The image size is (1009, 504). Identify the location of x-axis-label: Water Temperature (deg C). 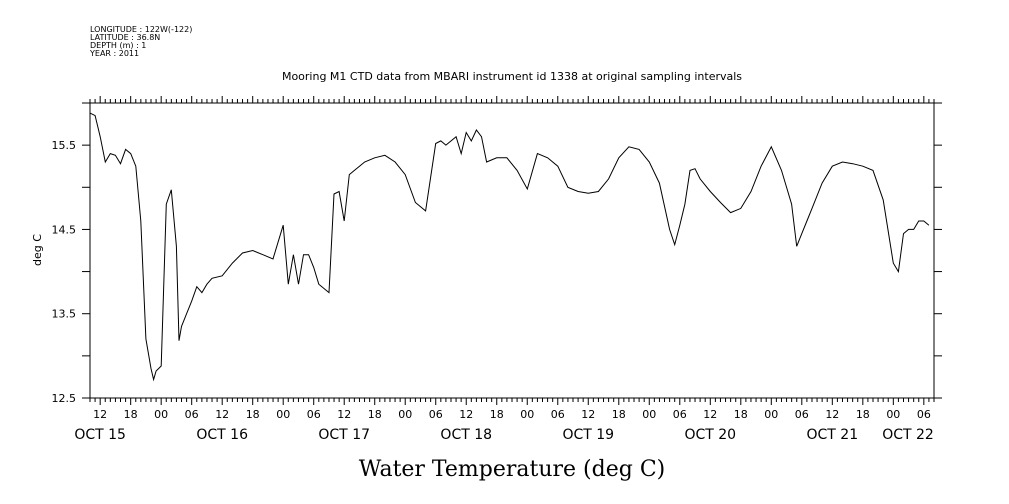
(512, 469).